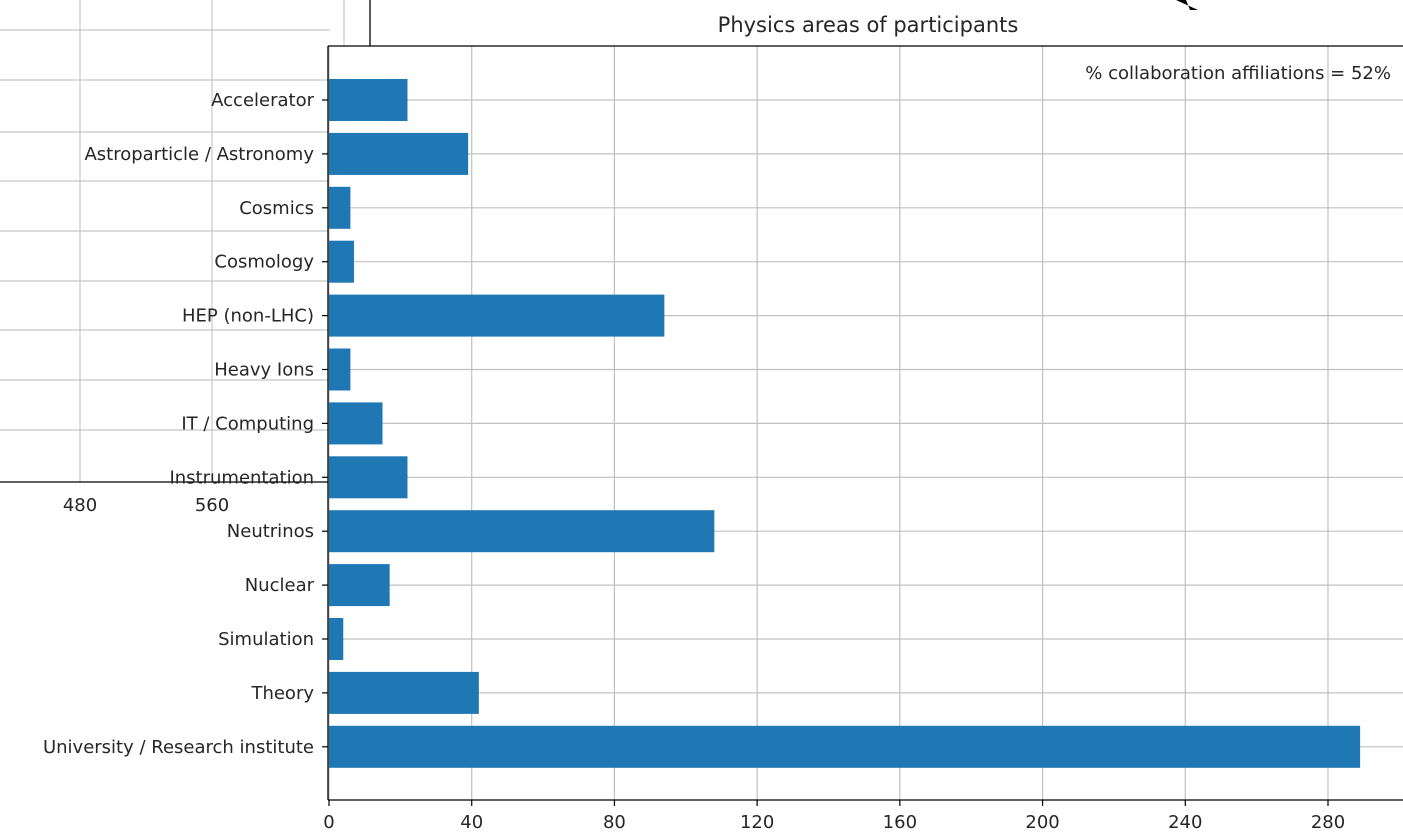 Image resolution: width=1403 pixels, height=832 pixels. Describe the element at coordinates (868, 25) in the screenshot. I see `chart-title: Physics areas of participants` at that location.